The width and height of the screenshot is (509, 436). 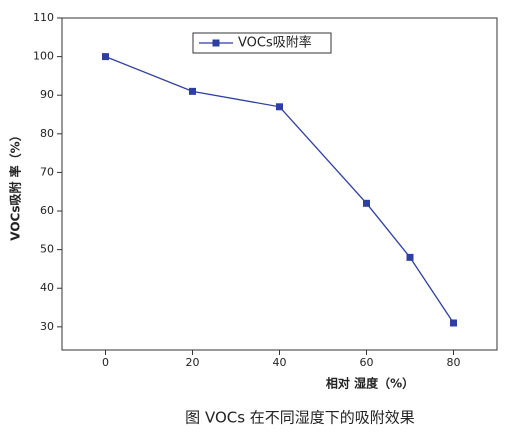 What do you see at coordinates (370, 383) in the screenshot?
I see `x-axis-label: 相对 湿度（%）` at bounding box center [370, 383].